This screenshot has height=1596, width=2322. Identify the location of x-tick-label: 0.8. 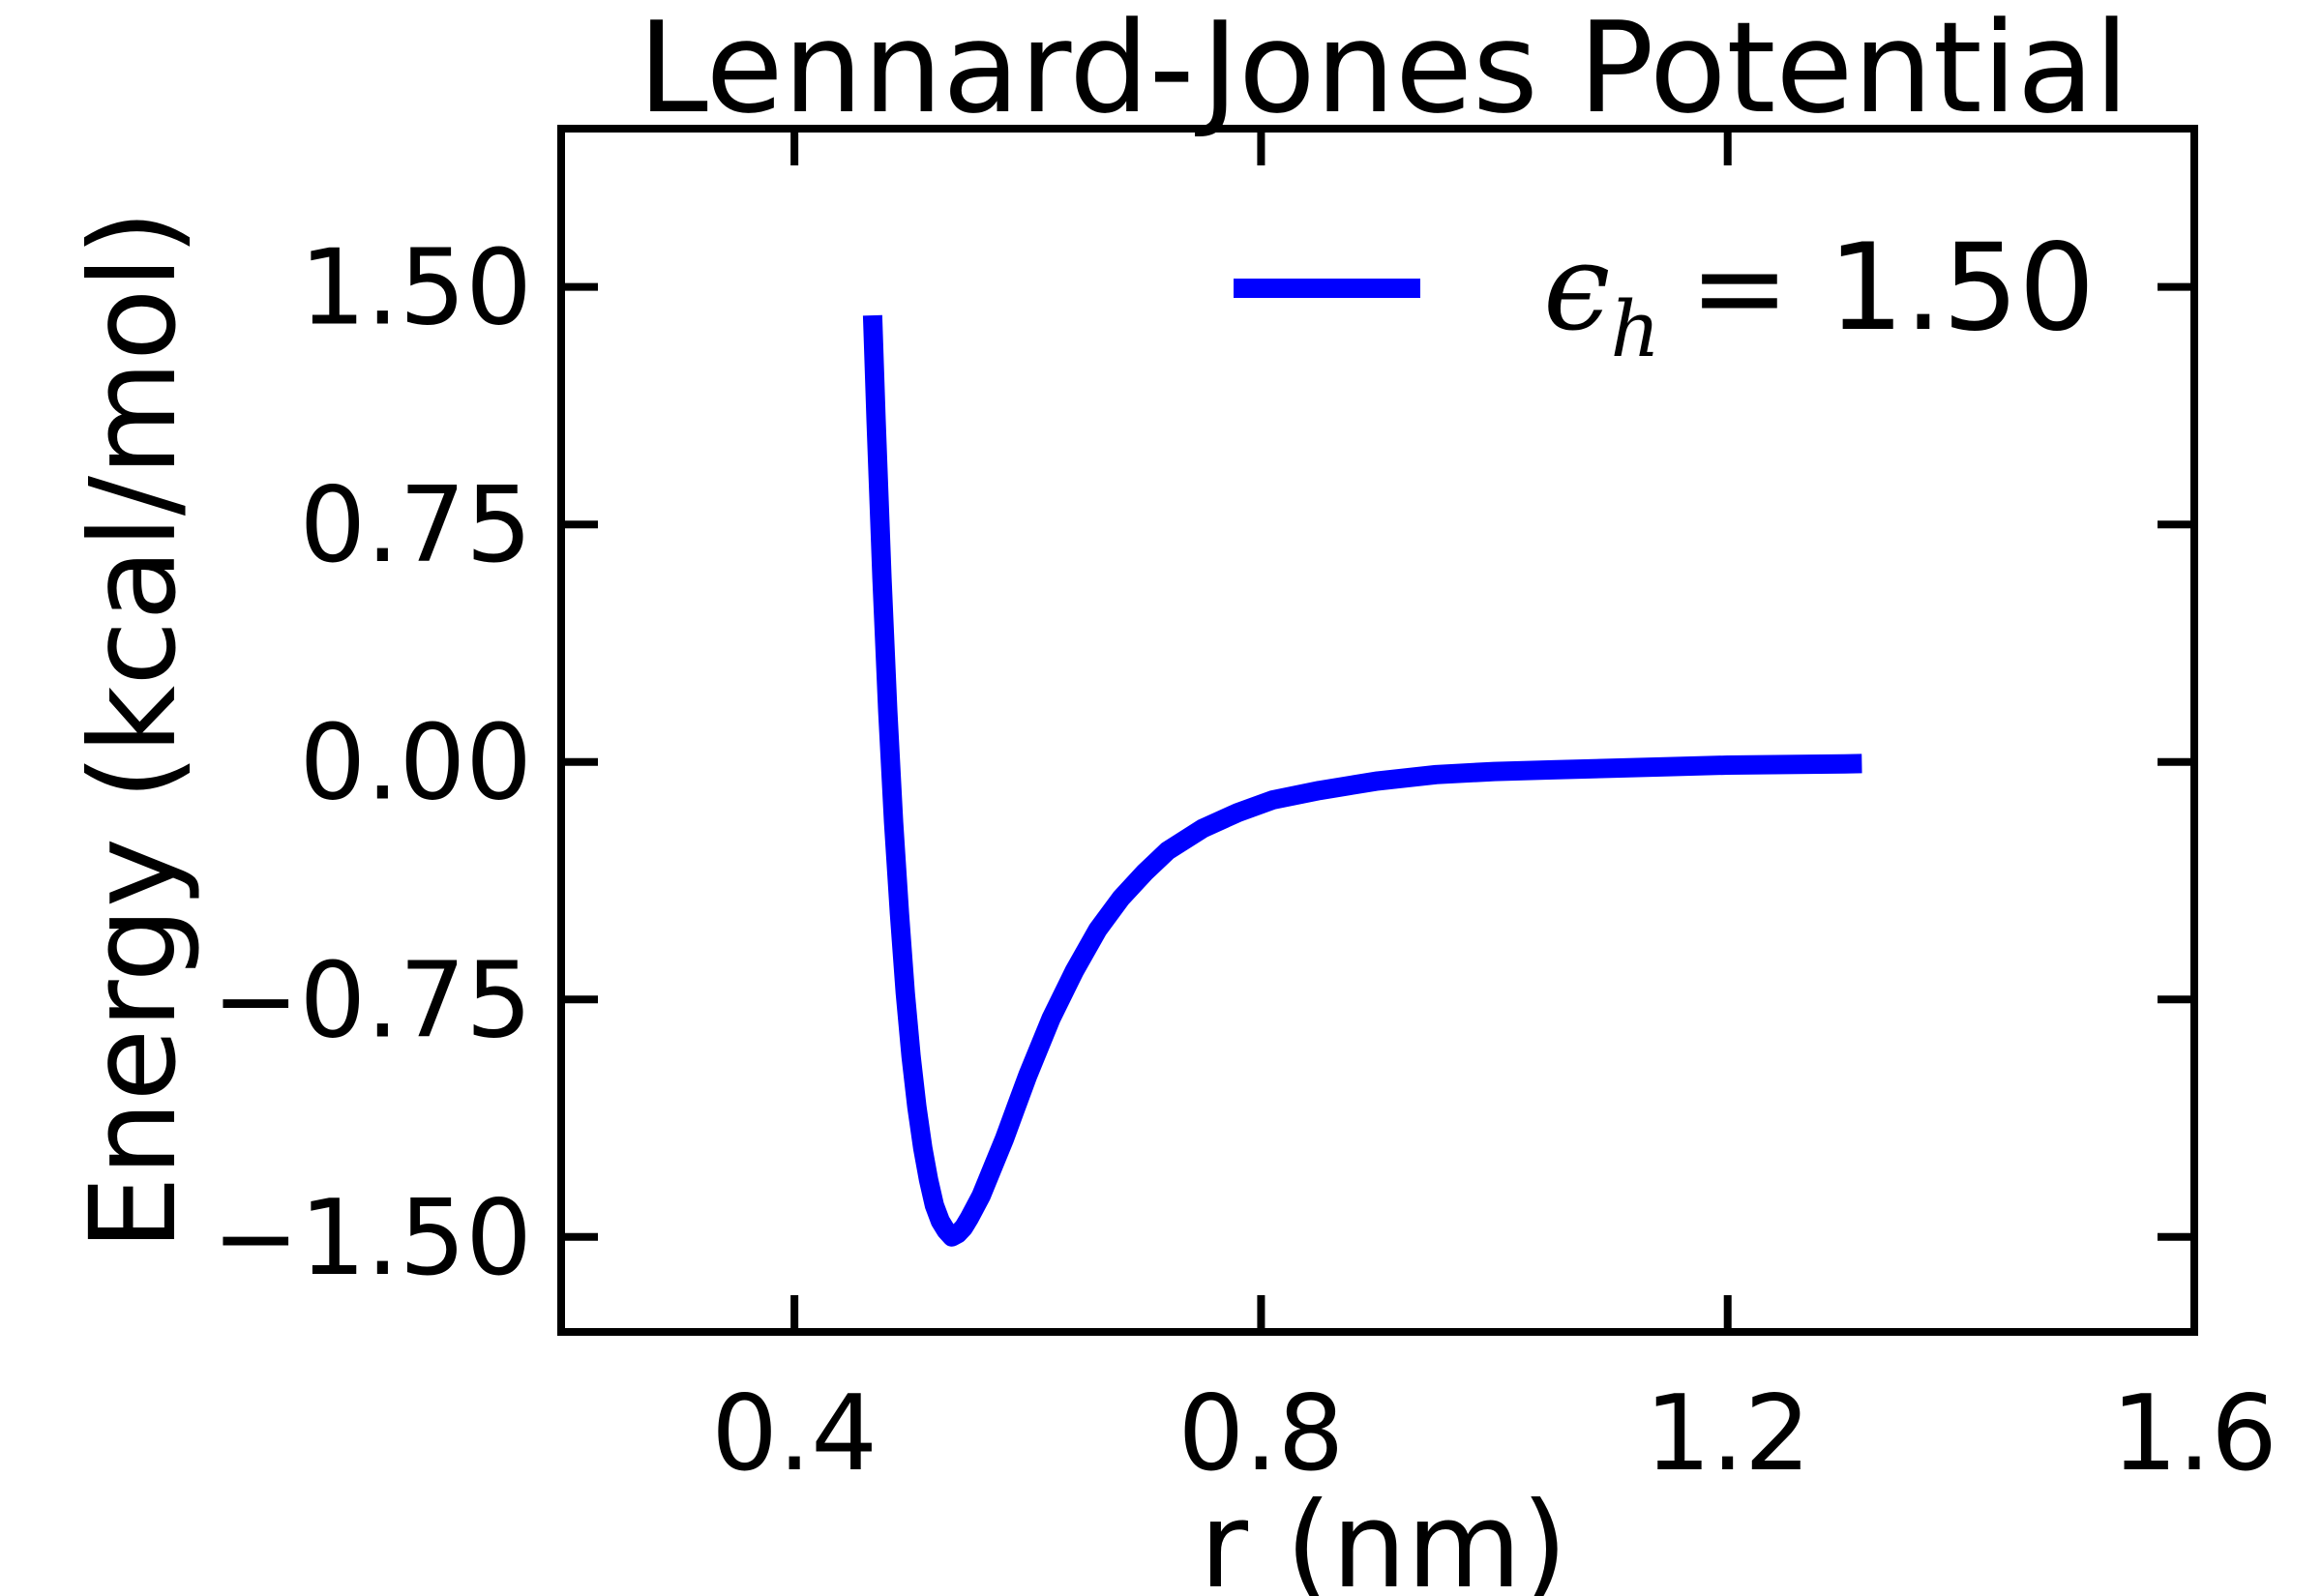
(1261, 1434).